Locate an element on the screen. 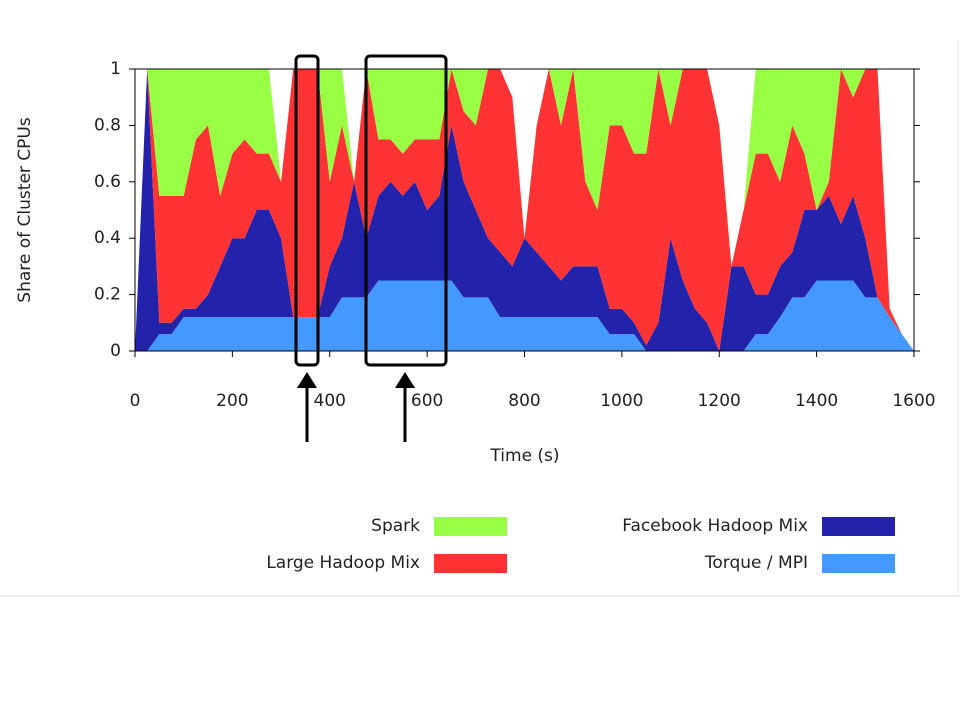 The image size is (960, 724). x-tick-label: 1000 is located at coordinates (621, 401).